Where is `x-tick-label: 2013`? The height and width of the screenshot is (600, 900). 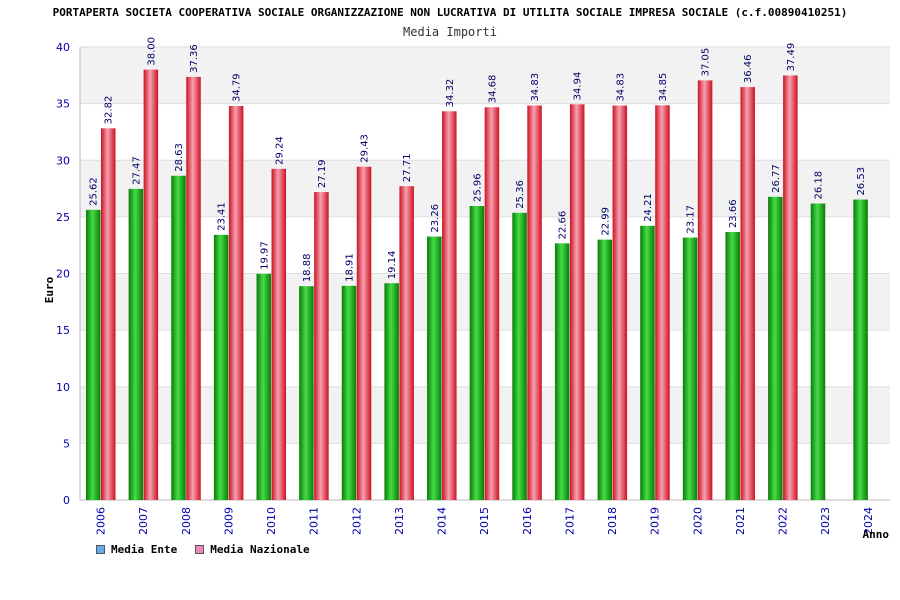 x-tick-label: 2013 is located at coordinates (399, 521).